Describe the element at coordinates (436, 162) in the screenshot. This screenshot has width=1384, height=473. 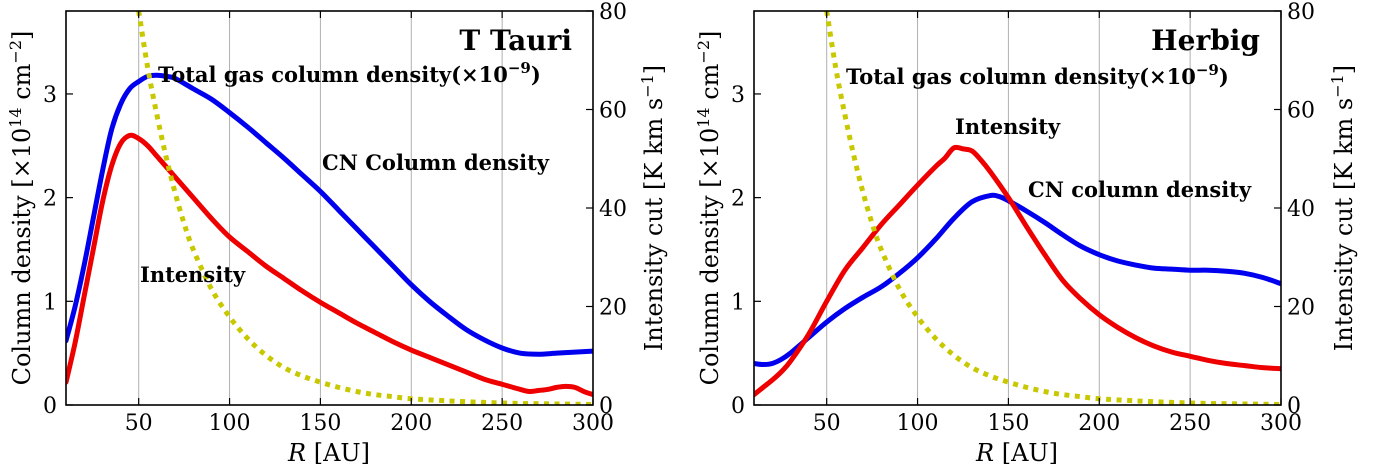
I see `annotation-cn-column-density: CN Column density` at that location.